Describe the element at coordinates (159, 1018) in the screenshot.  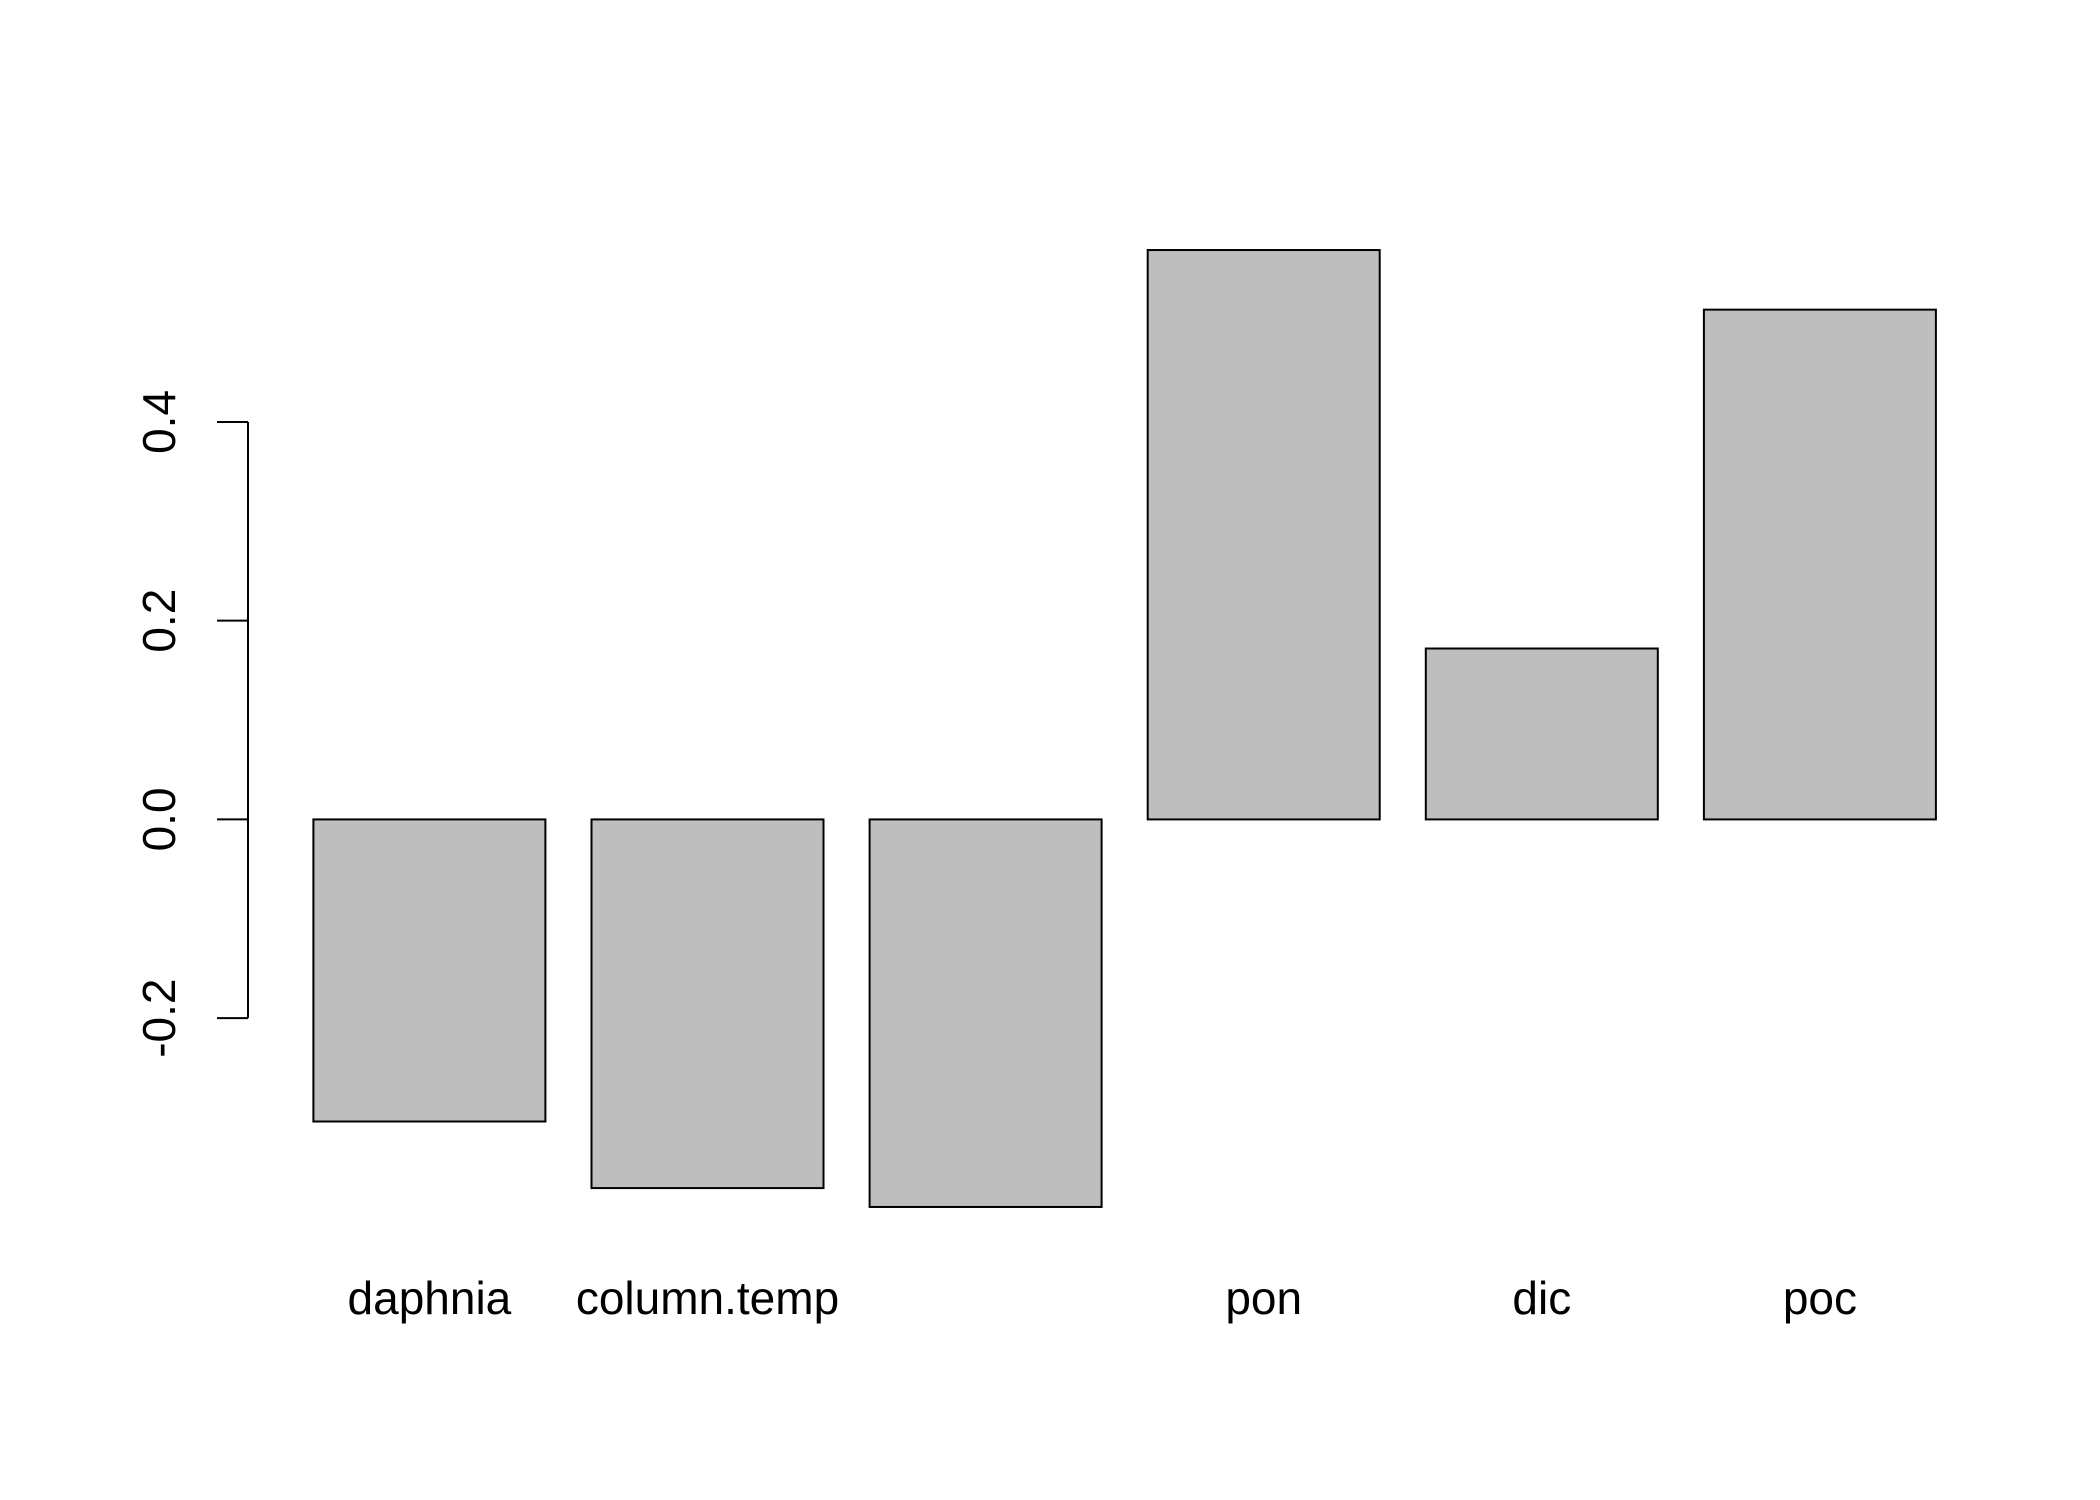
I see `y-tick-label: -0.2` at that location.